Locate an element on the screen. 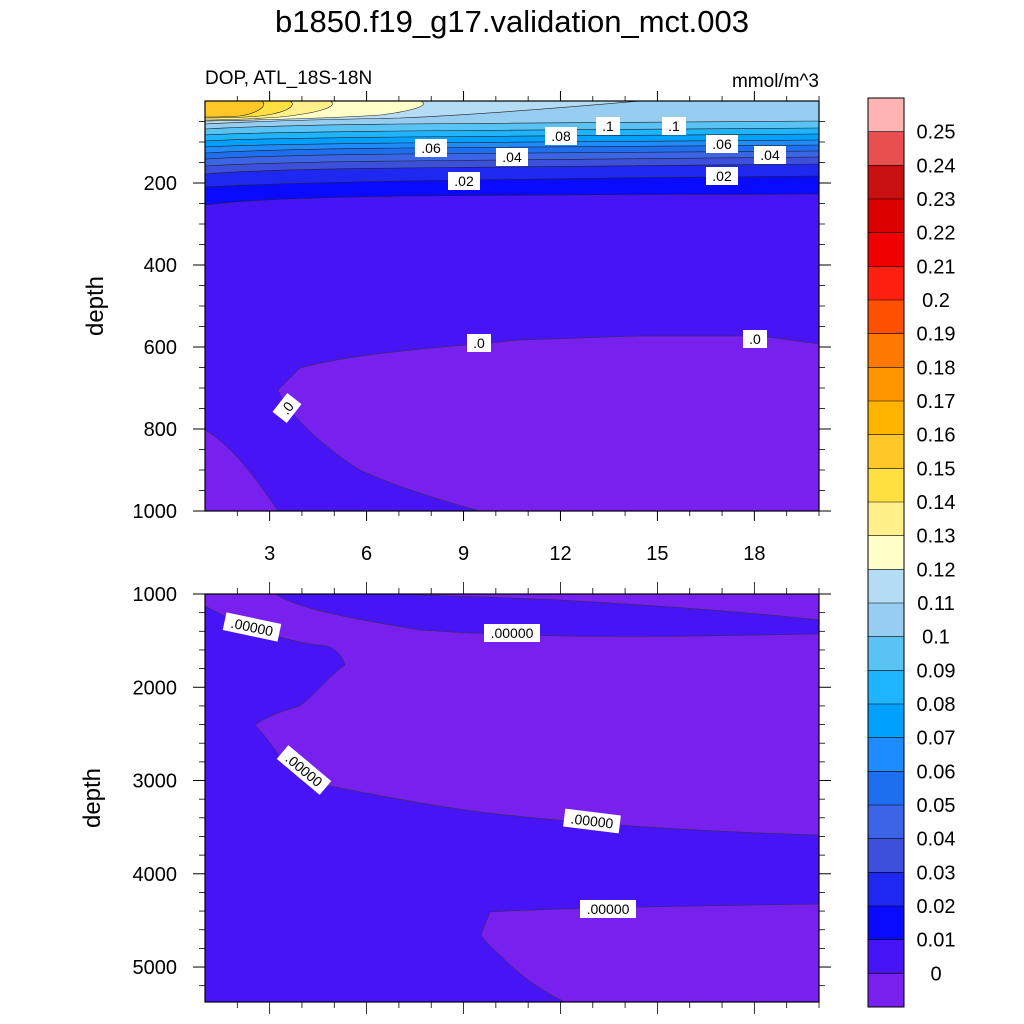 The image size is (1024, 1024). upper-x-tick-label: 12 is located at coordinates (560, 554).